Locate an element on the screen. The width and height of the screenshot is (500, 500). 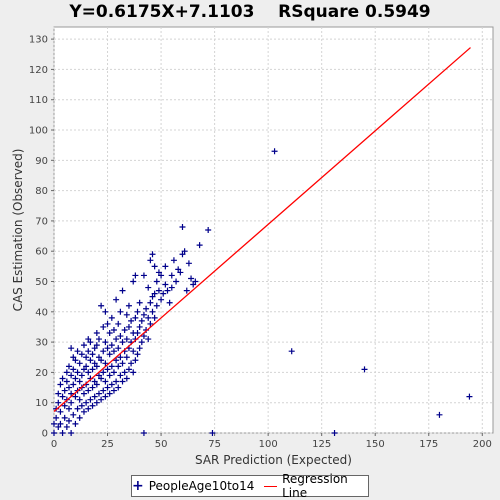
x-tick-label: 175 is located at coordinates (428, 444).